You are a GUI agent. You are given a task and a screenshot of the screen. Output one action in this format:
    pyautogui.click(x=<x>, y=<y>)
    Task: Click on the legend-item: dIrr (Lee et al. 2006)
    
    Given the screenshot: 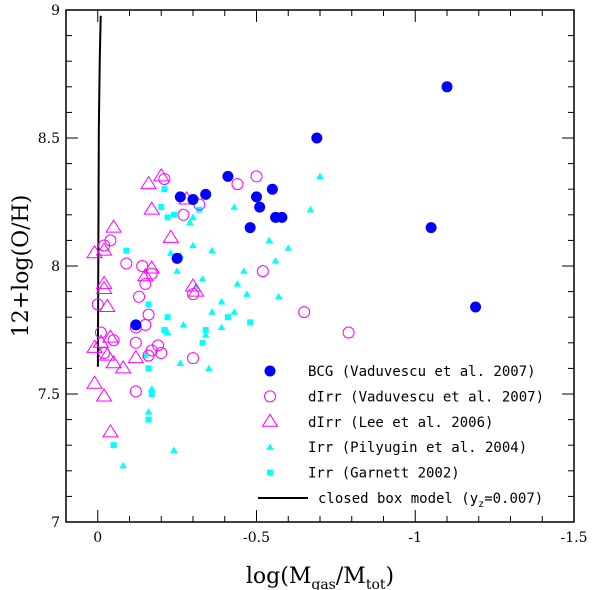 What is the action you would take?
    pyautogui.click(x=377, y=422)
    